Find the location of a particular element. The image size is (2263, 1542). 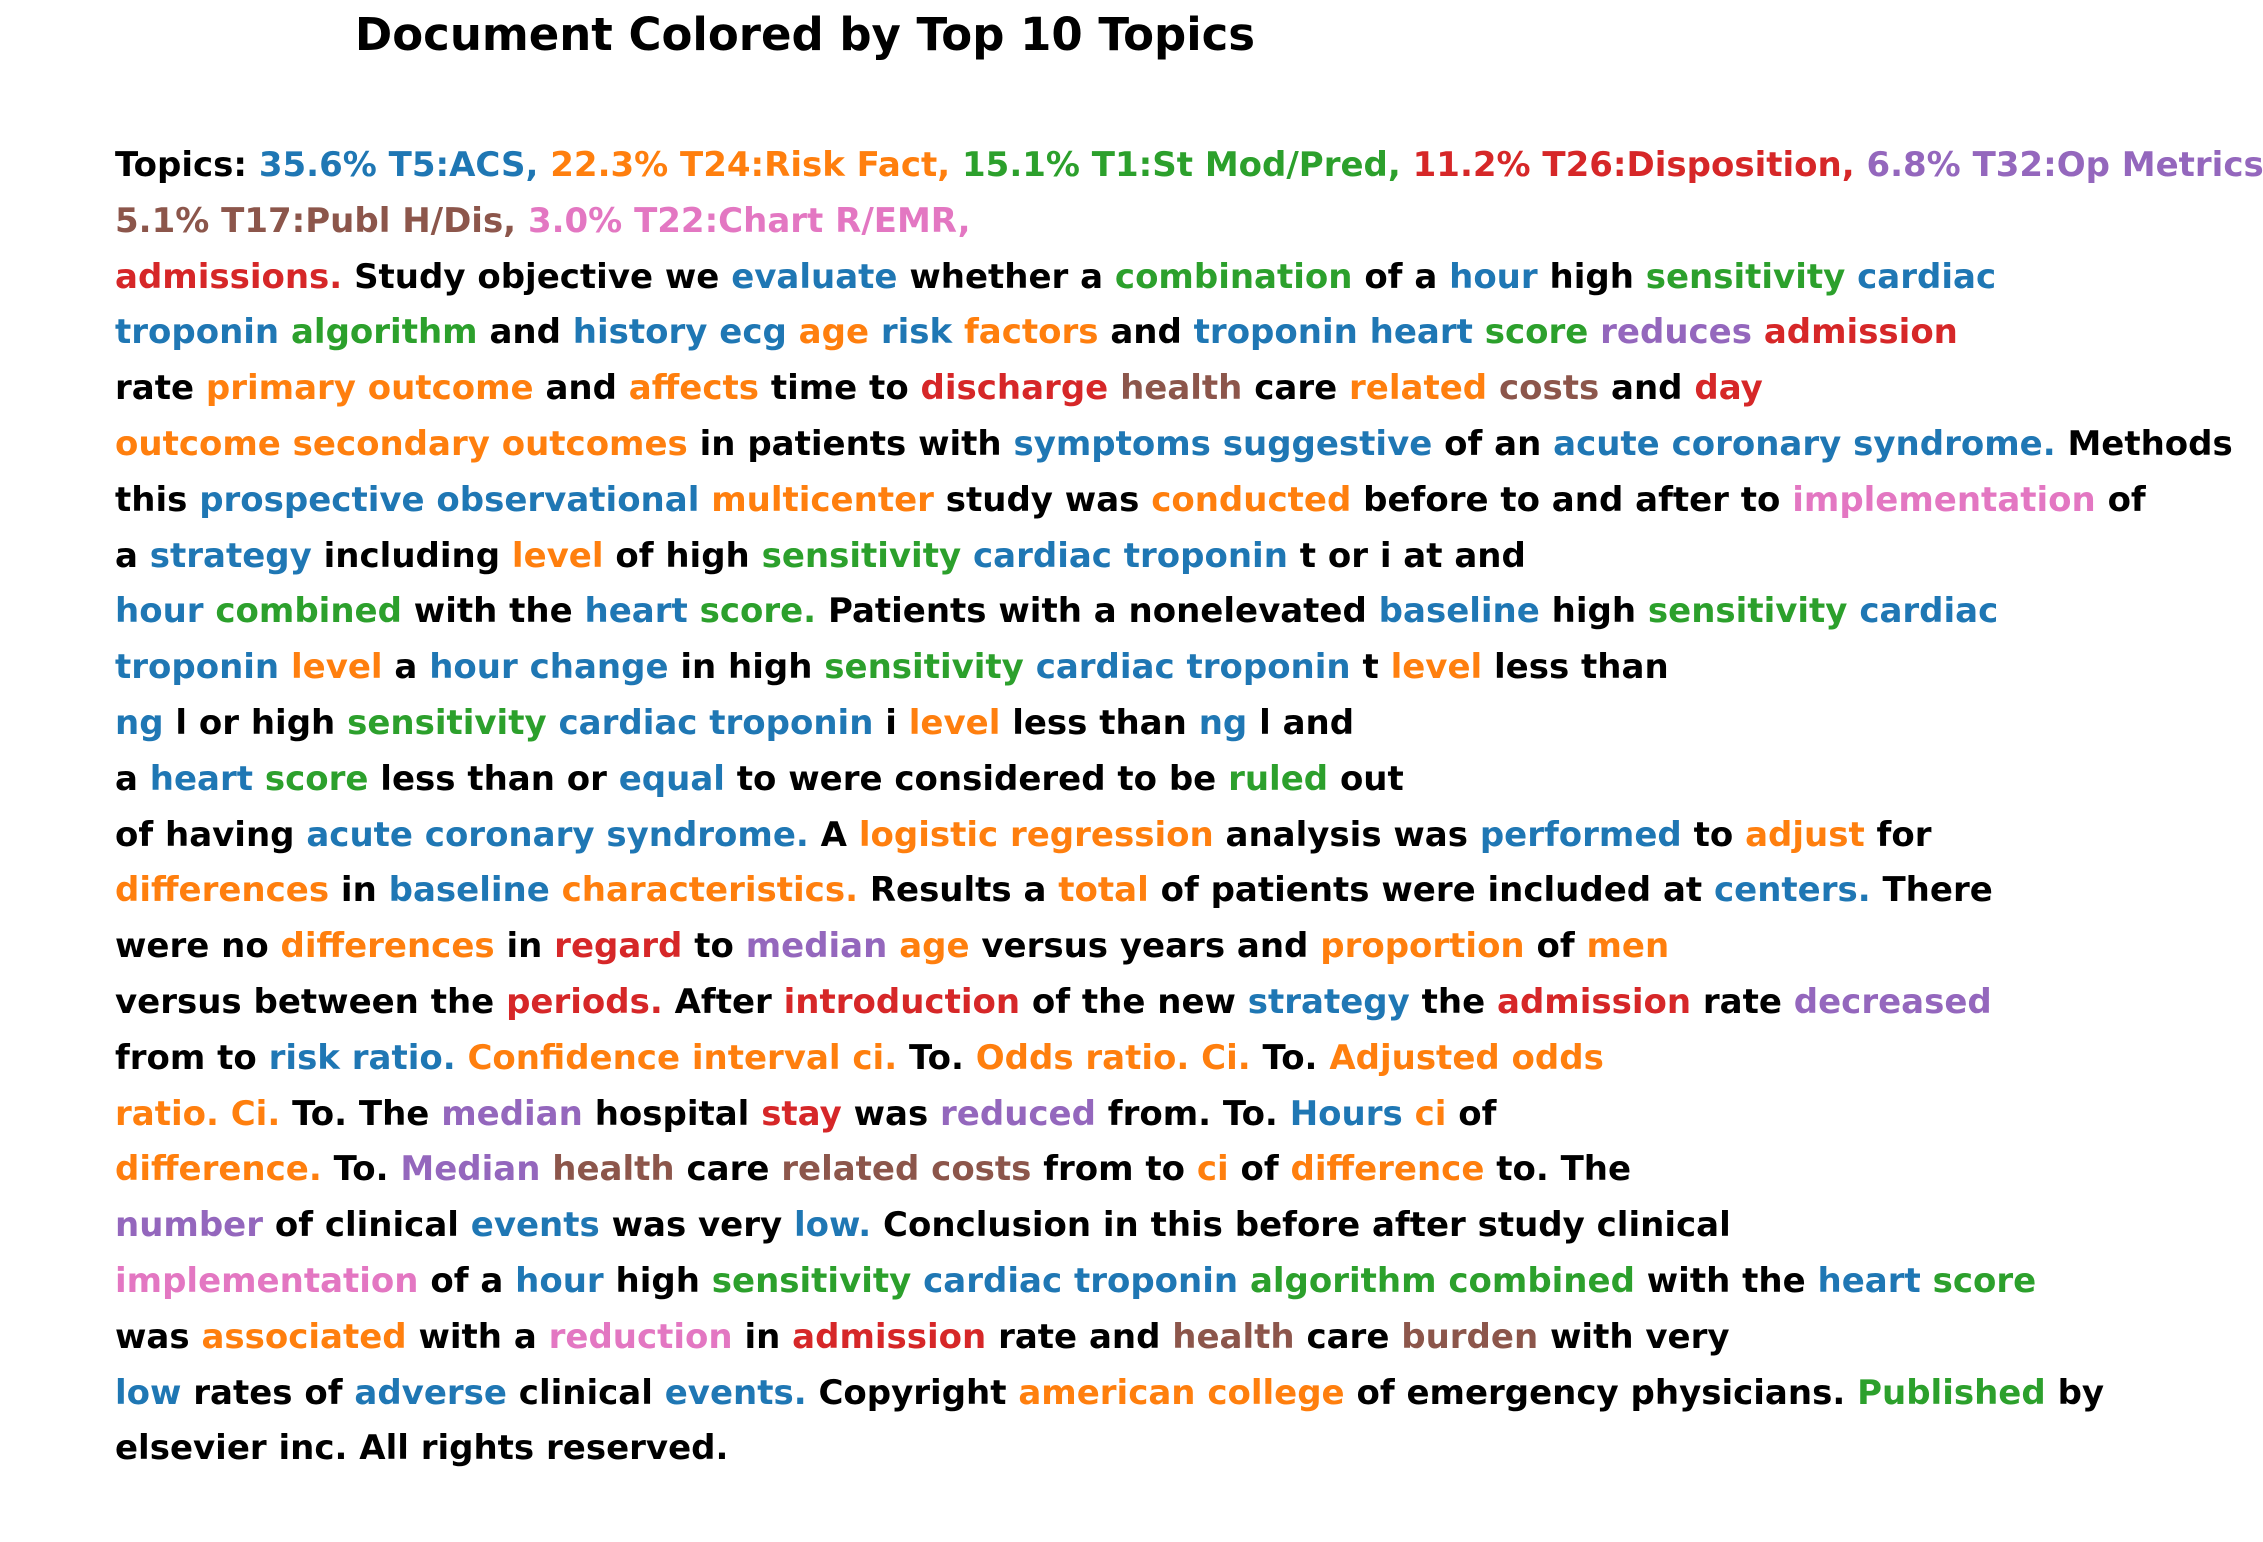

plain-text-segment: After is located at coordinates (723, 1001).